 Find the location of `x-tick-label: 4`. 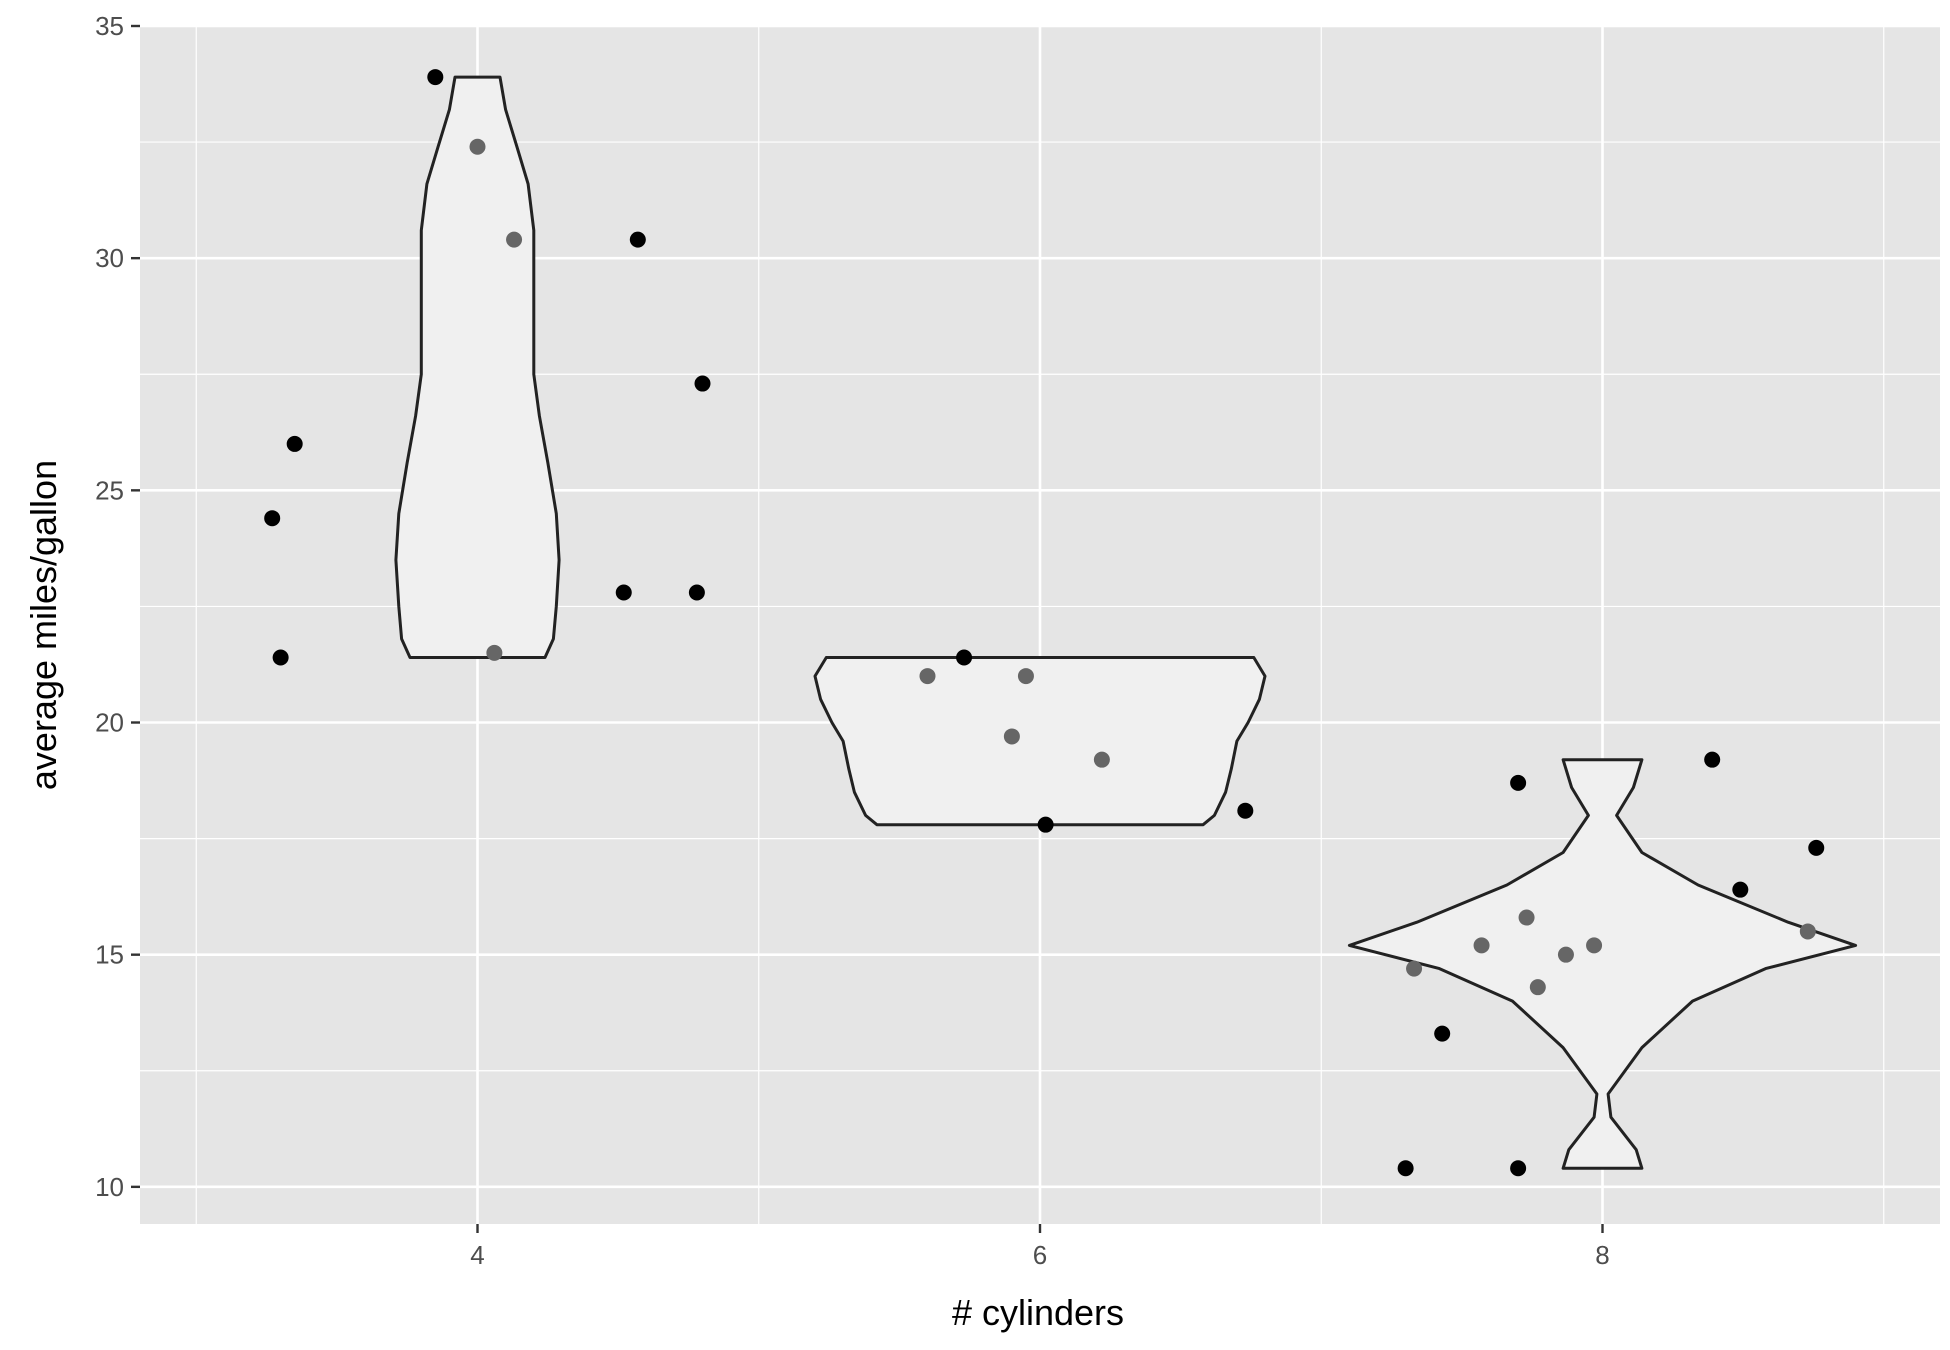

x-tick-label: 4 is located at coordinates (477, 1255).